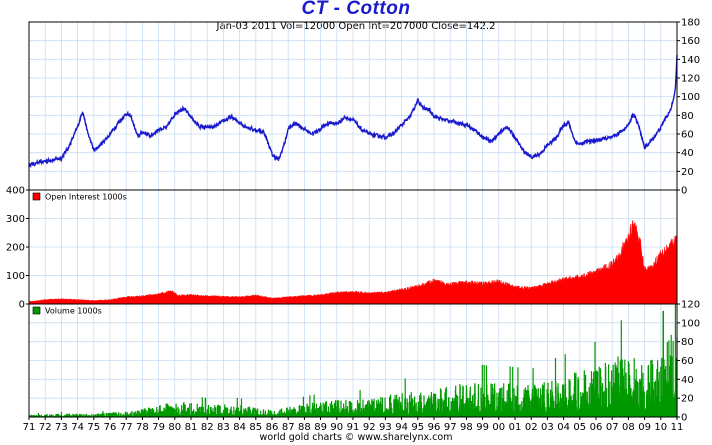 This screenshot has height=445, width=712. I want to click on x-tick-label: 71, so click(29, 427).